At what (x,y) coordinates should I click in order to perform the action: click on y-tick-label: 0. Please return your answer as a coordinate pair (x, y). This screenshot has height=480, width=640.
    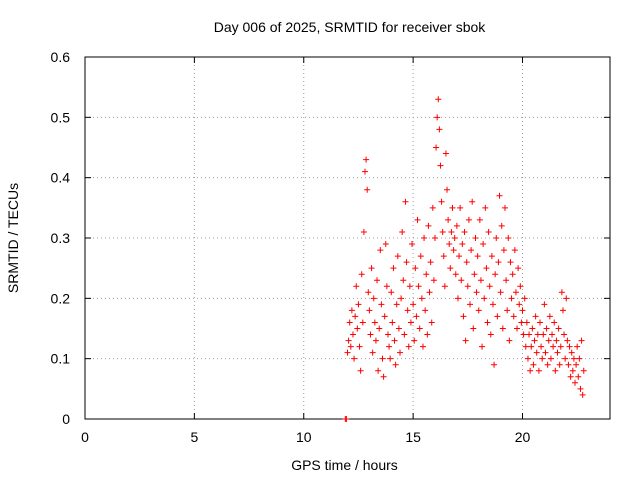
    Looking at the image, I should click on (66, 419).